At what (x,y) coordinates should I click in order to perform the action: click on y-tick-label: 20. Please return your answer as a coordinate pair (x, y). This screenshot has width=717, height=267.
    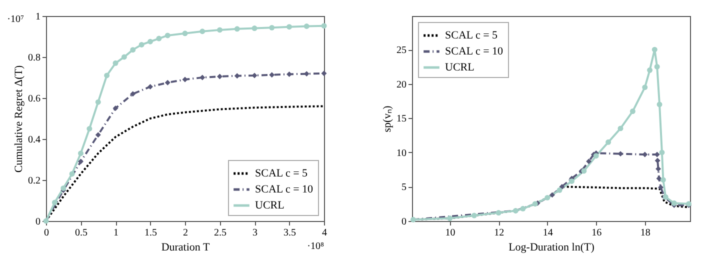
    Looking at the image, I should click on (401, 84).